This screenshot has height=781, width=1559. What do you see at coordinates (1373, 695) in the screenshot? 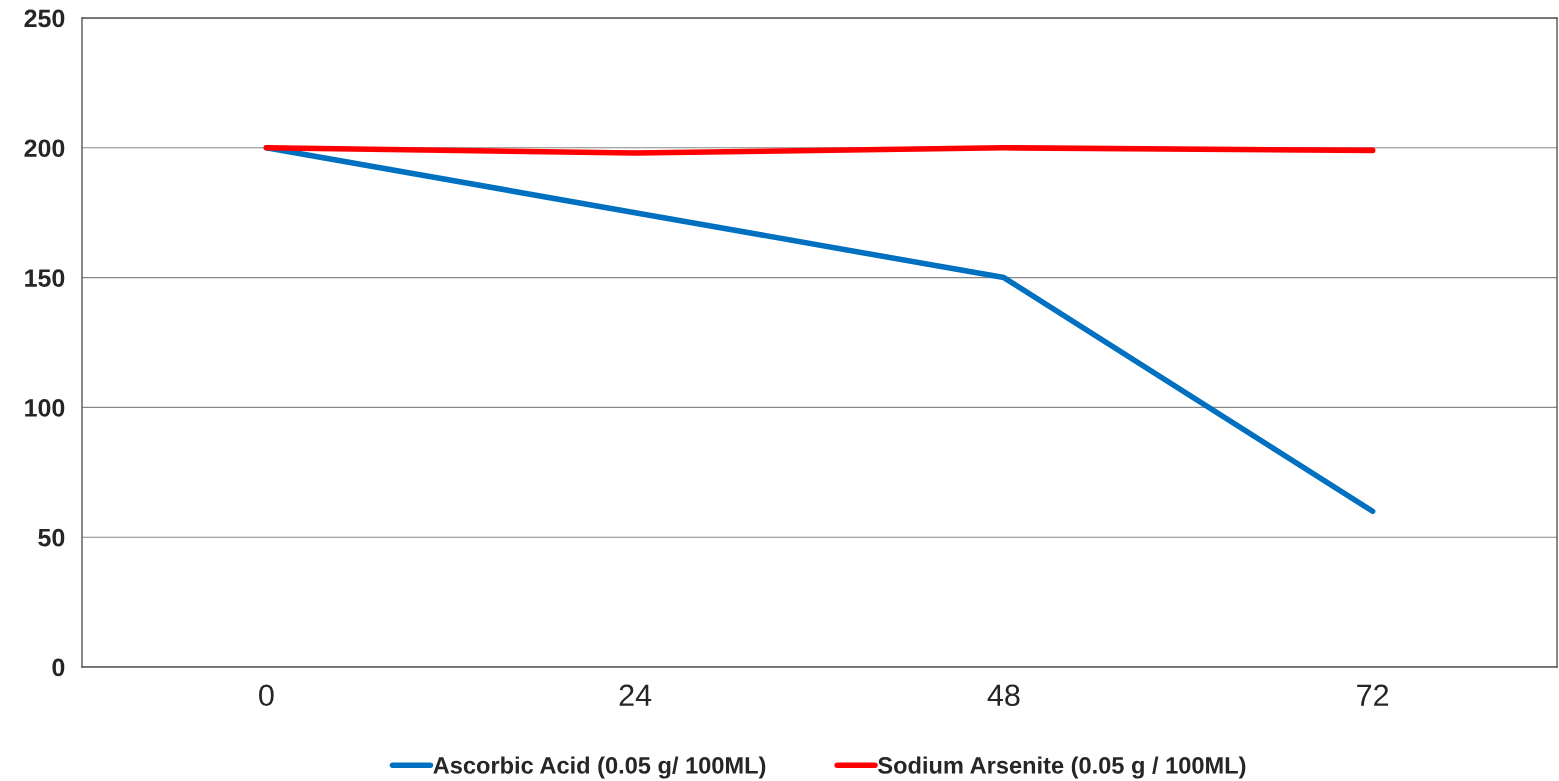
I see `x-tick-label: 72` at bounding box center [1373, 695].